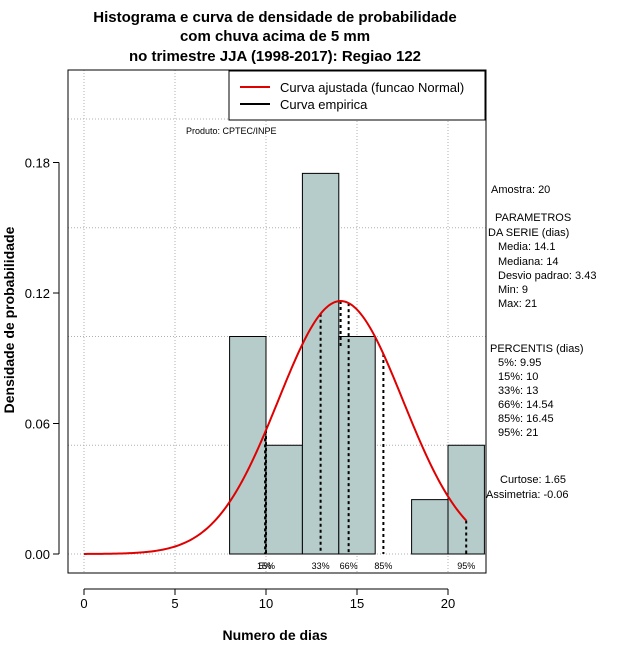  What do you see at coordinates (520, 190) in the screenshot?
I see `stat-amostra: Amostra: 20` at bounding box center [520, 190].